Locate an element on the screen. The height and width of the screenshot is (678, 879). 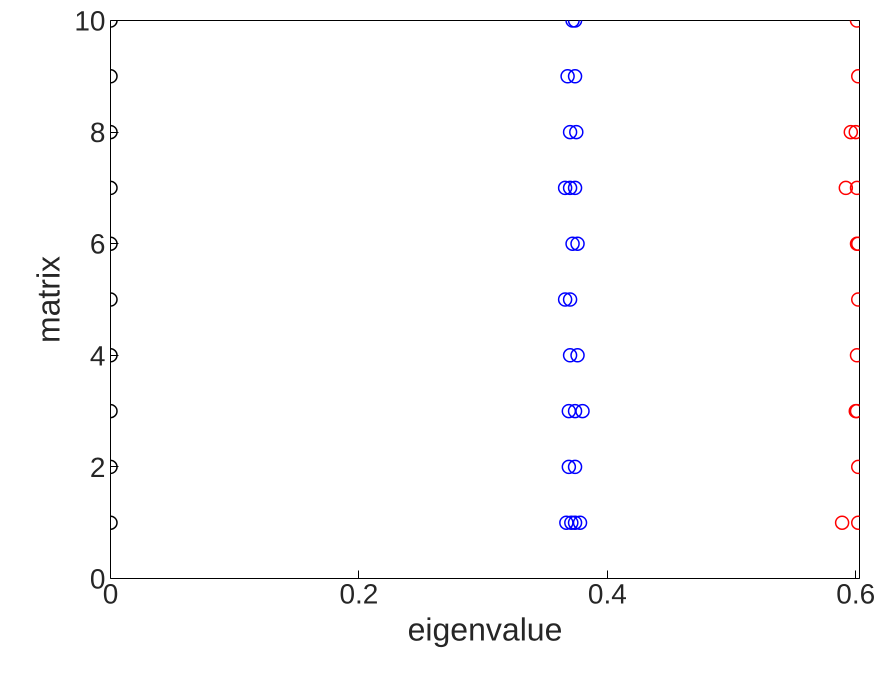
y-tick-label: 2 is located at coordinates (98, 467).